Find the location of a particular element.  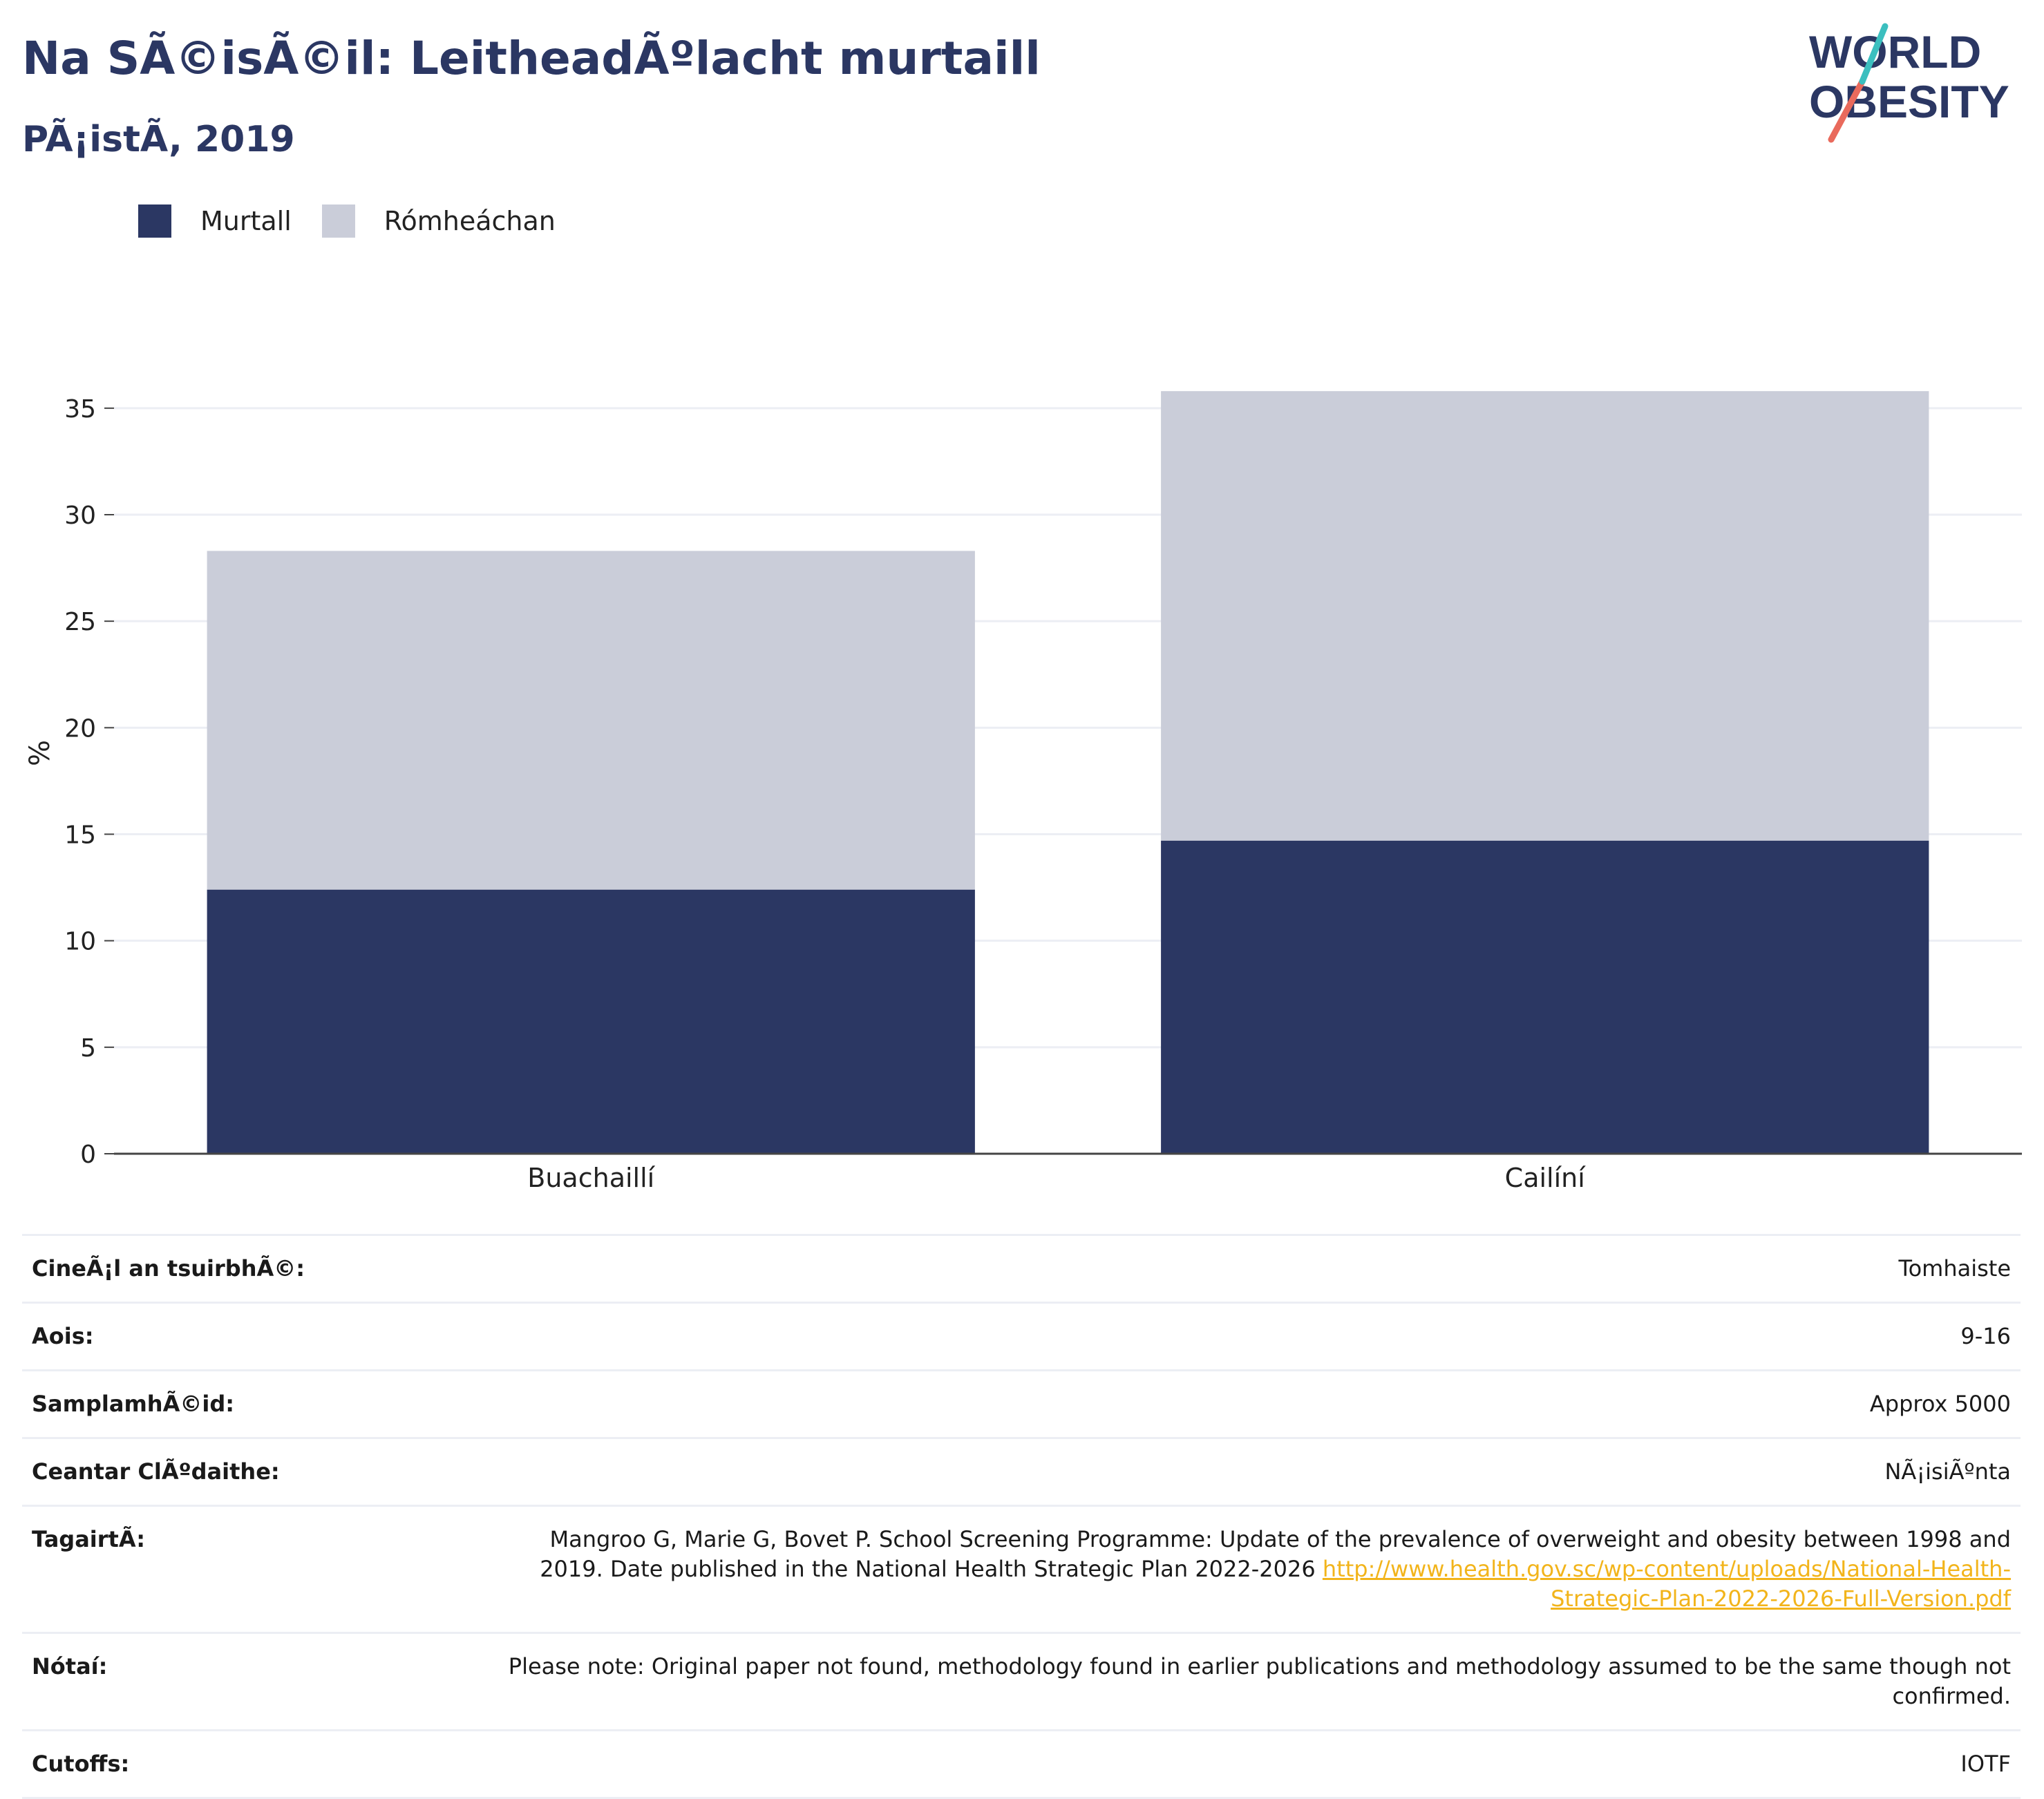

legend-item-overweight: Rómheáchan is located at coordinates (438, 221).